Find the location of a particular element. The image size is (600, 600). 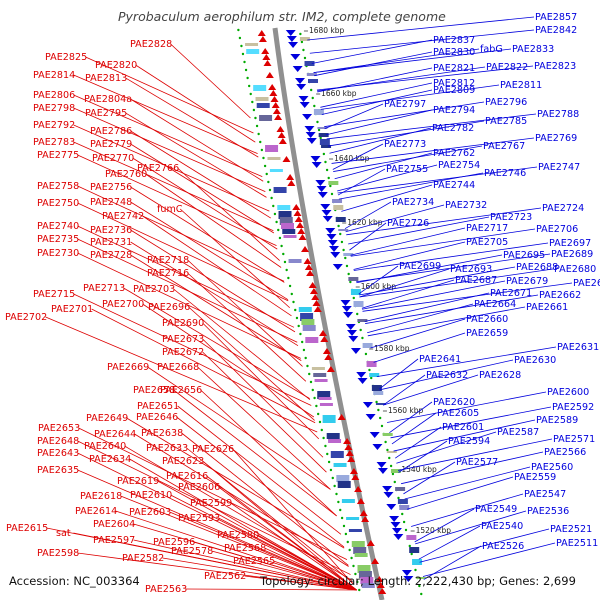

gene-label-reverse: PAE2857 is located at coordinates (556, 17).